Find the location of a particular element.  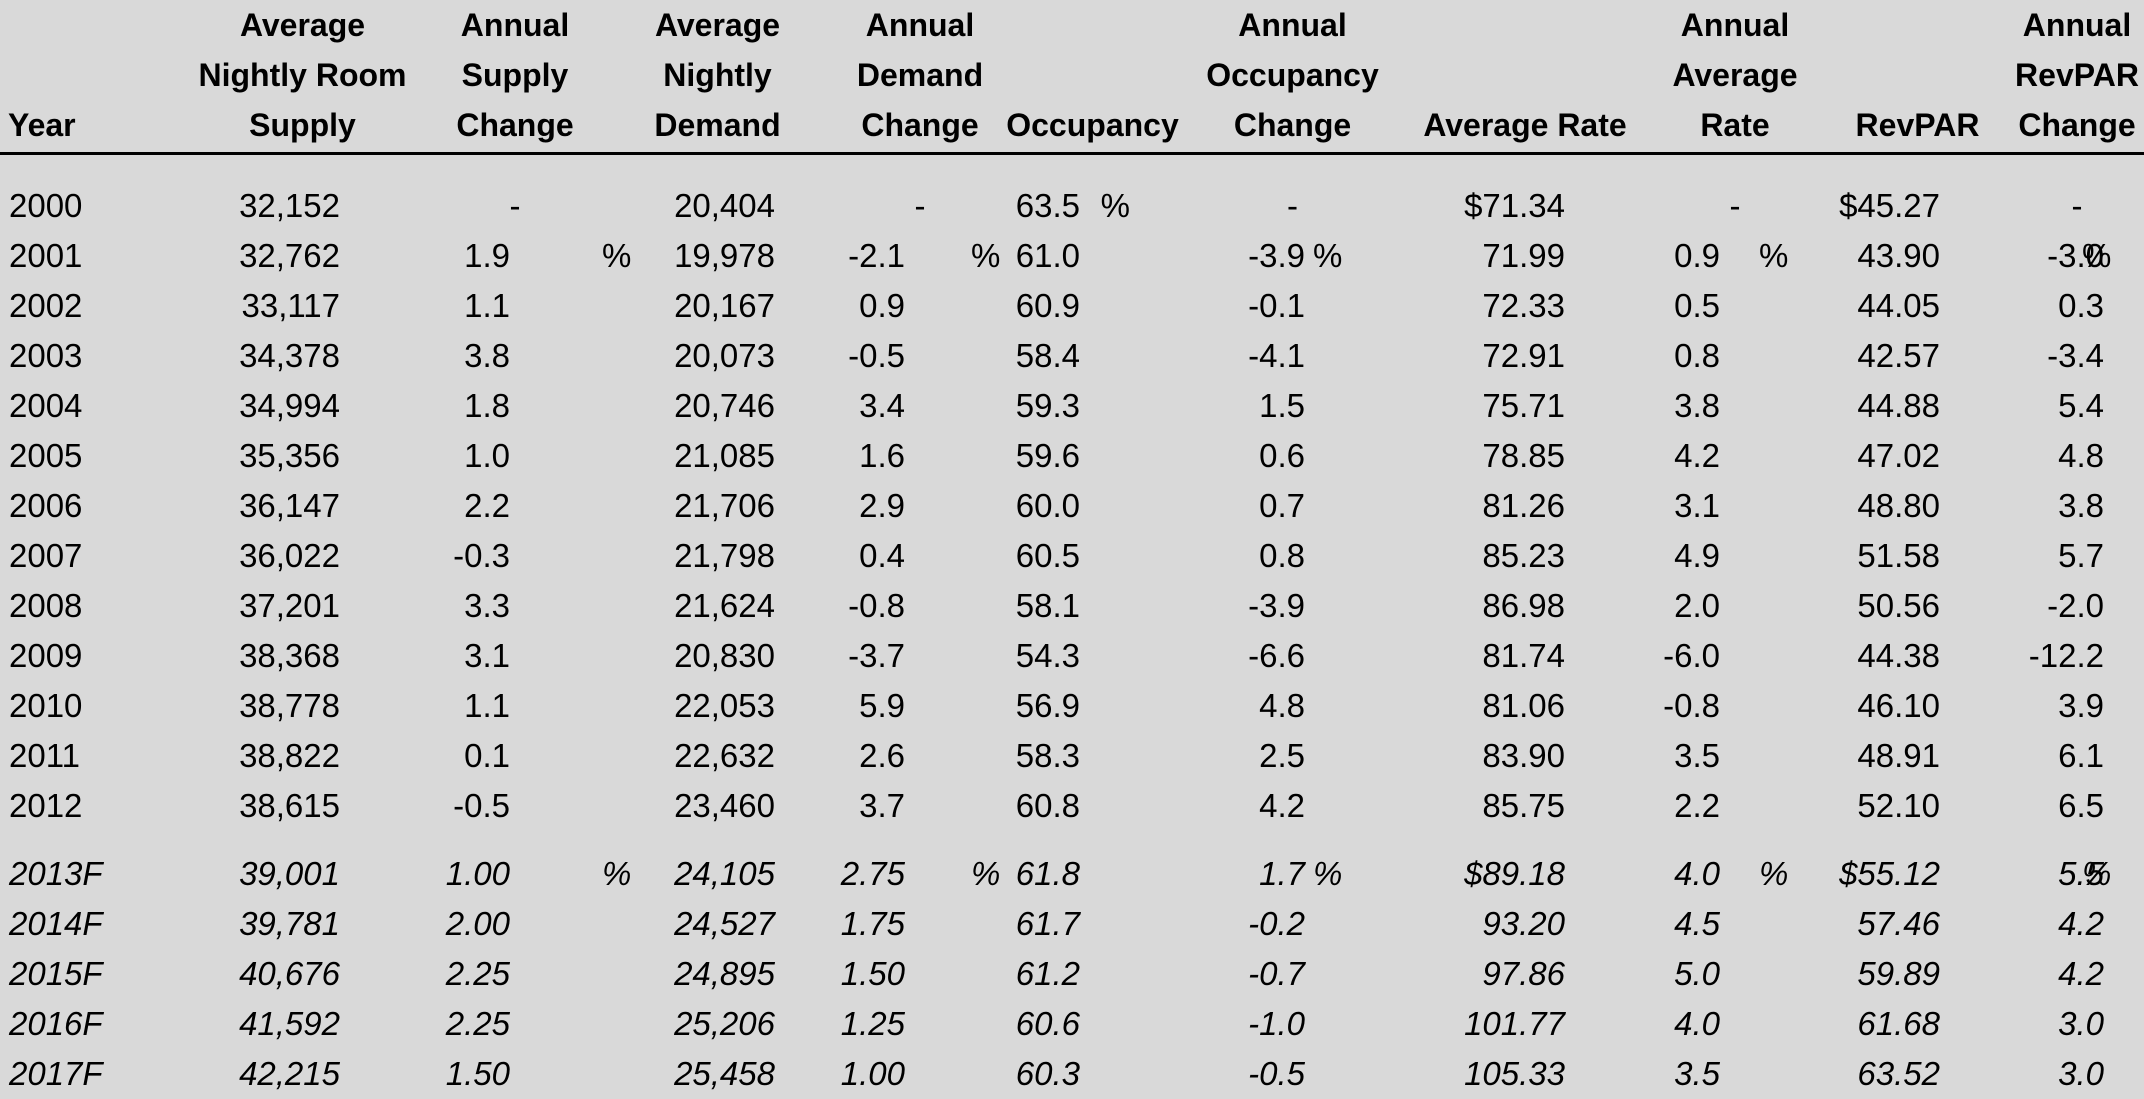

cell-occupancy: 59.3 is located at coordinates (1092, 406).